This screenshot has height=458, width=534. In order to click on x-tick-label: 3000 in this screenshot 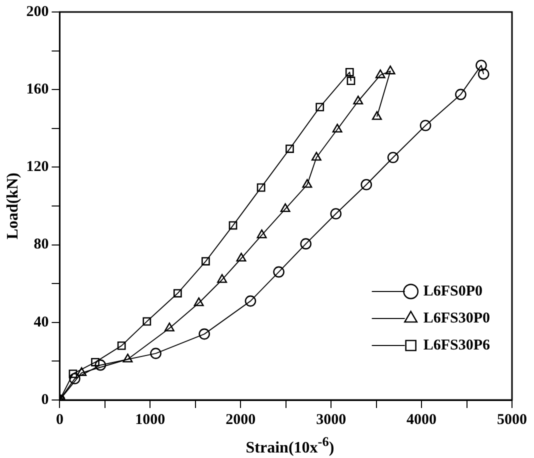, I will do `click(331, 420)`.